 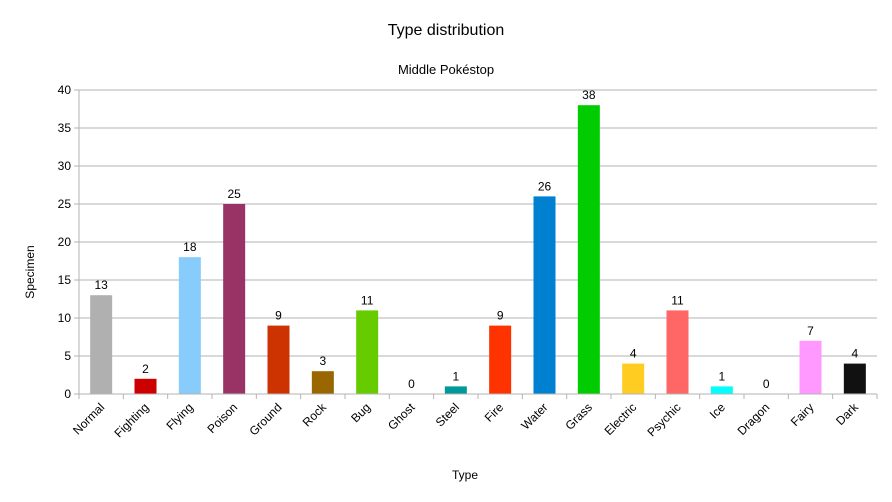 What do you see at coordinates (67, 356) in the screenshot?
I see `y-tick-label: 5` at bounding box center [67, 356].